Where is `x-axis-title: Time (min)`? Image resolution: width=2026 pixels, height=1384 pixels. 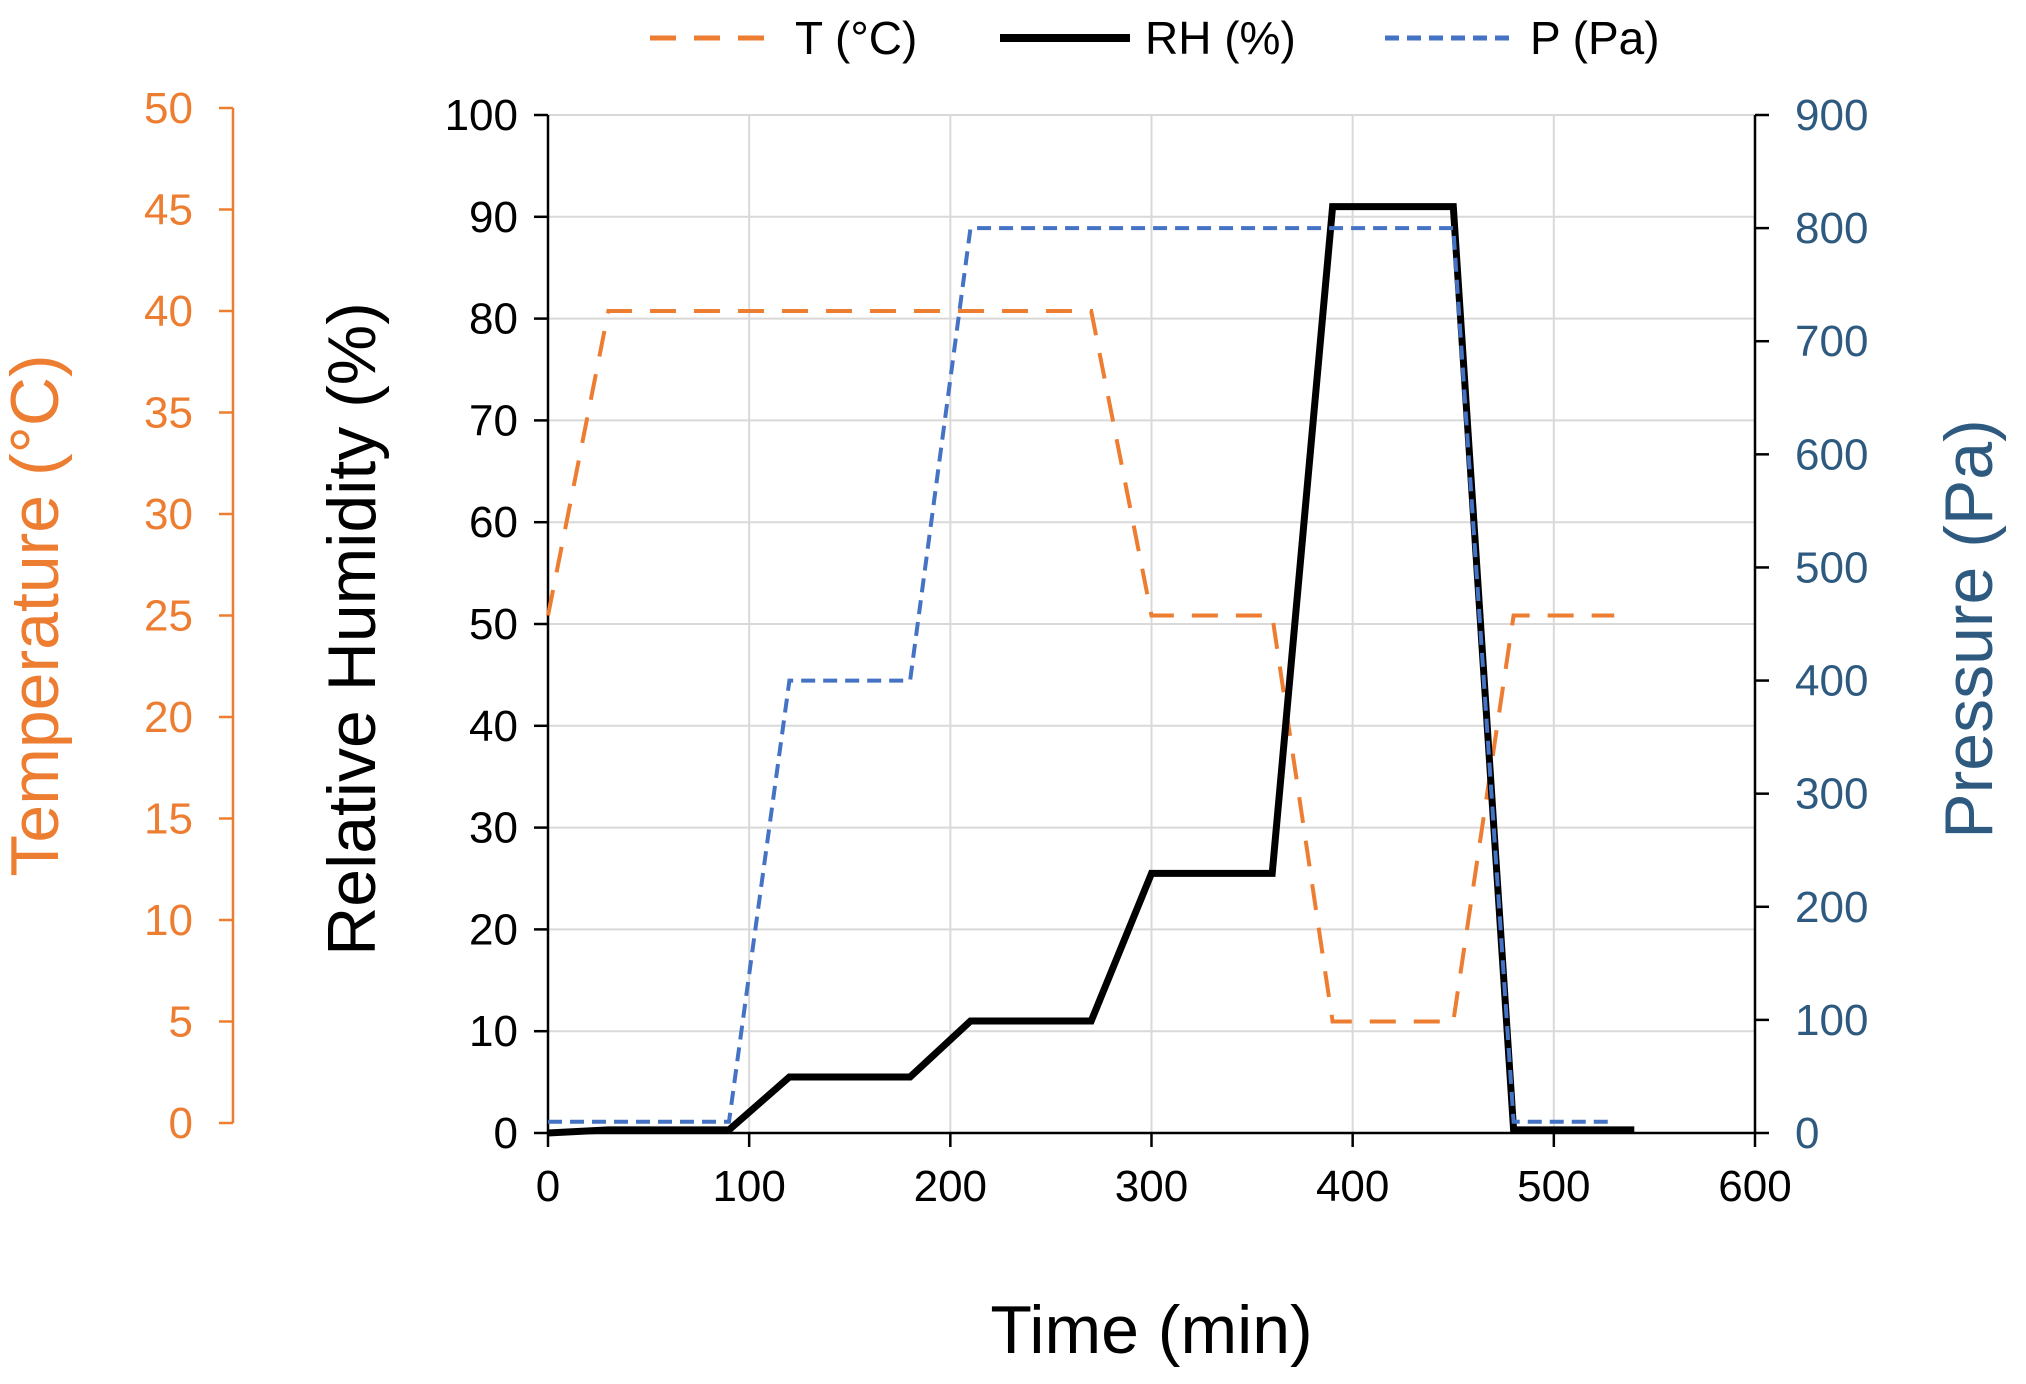 x-axis-title: Time (min) is located at coordinates (1151, 1330).